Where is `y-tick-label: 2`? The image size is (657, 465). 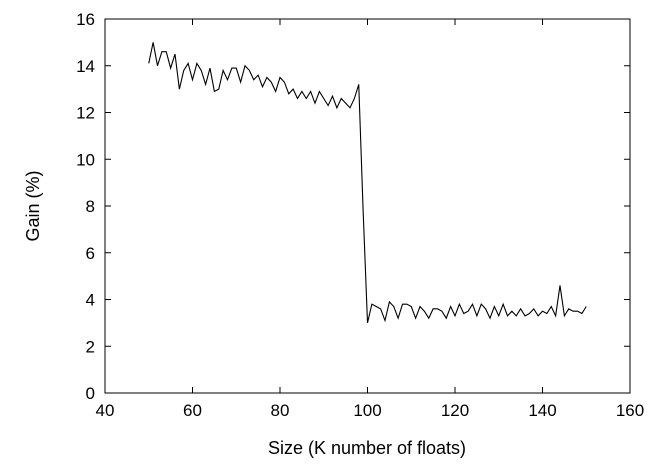 y-tick-label: 2 is located at coordinates (90, 346).